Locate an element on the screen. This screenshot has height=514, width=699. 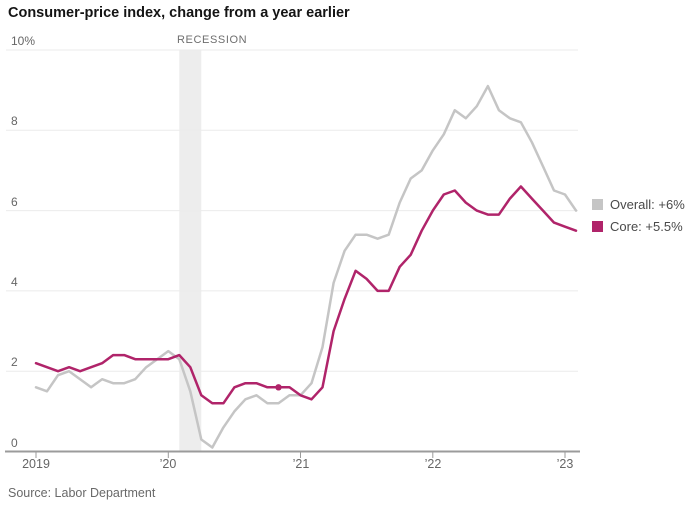
y-axis-label-8: 8 is located at coordinates (14, 121).